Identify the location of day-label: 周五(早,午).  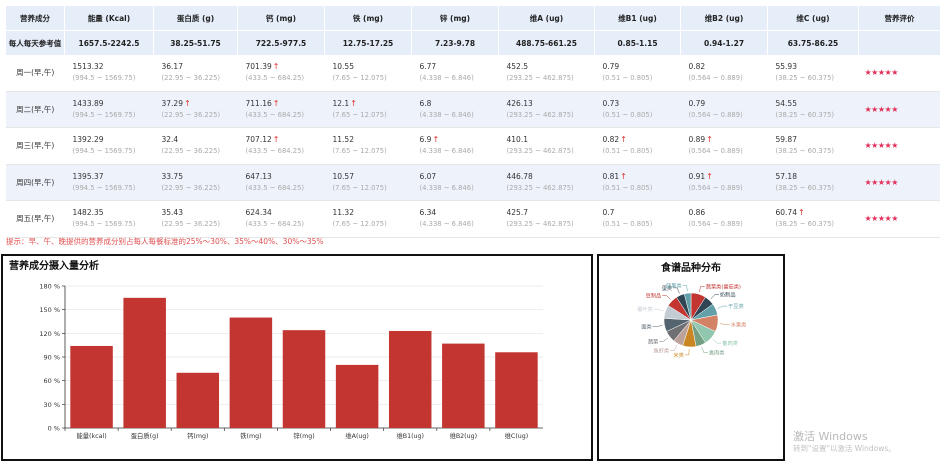
(35, 219).